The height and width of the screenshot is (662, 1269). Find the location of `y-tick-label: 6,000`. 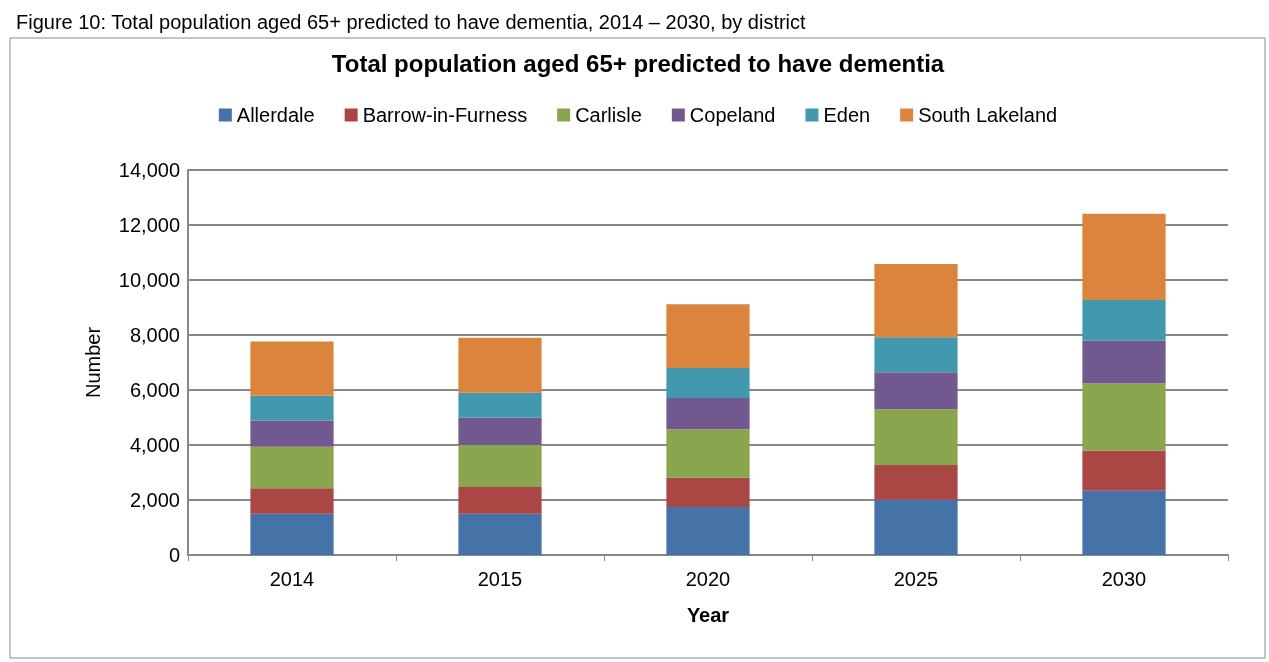

y-tick-label: 6,000 is located at coordinates (154, 390).